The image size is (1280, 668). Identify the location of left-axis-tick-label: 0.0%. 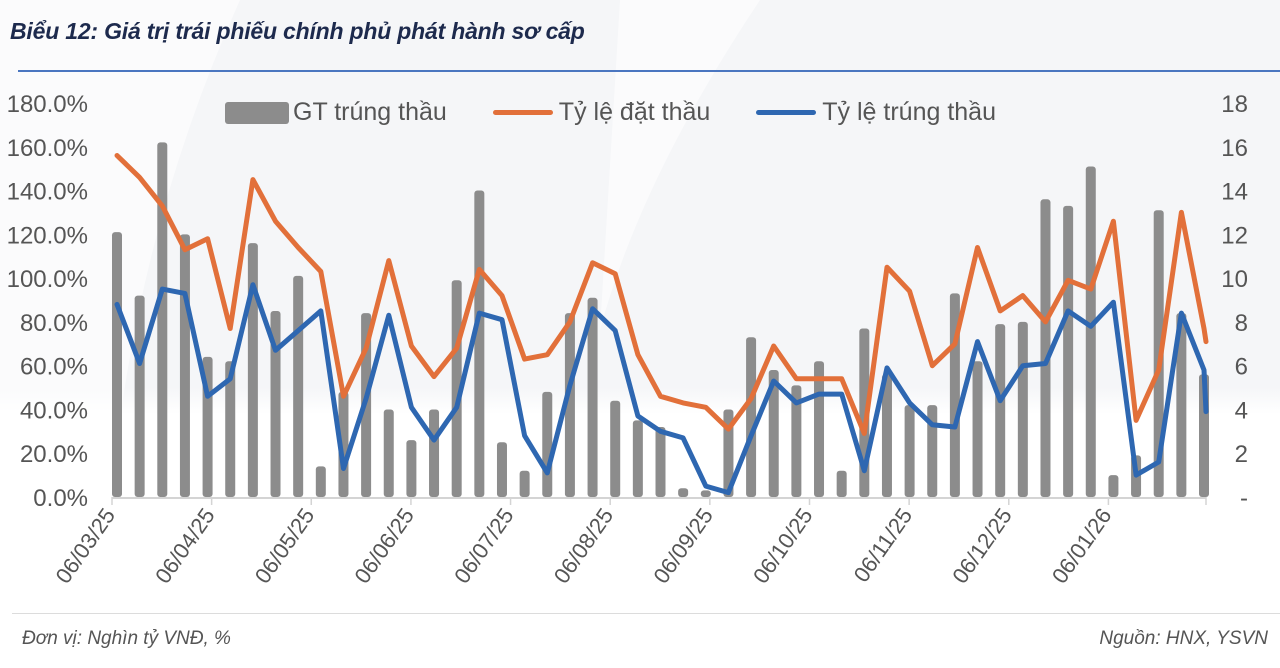
(60, 498).